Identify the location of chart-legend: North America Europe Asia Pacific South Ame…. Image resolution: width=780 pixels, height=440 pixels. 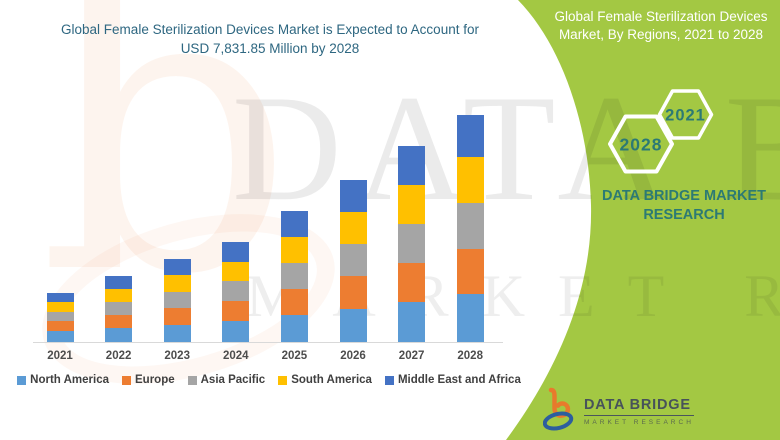
(269, 380).